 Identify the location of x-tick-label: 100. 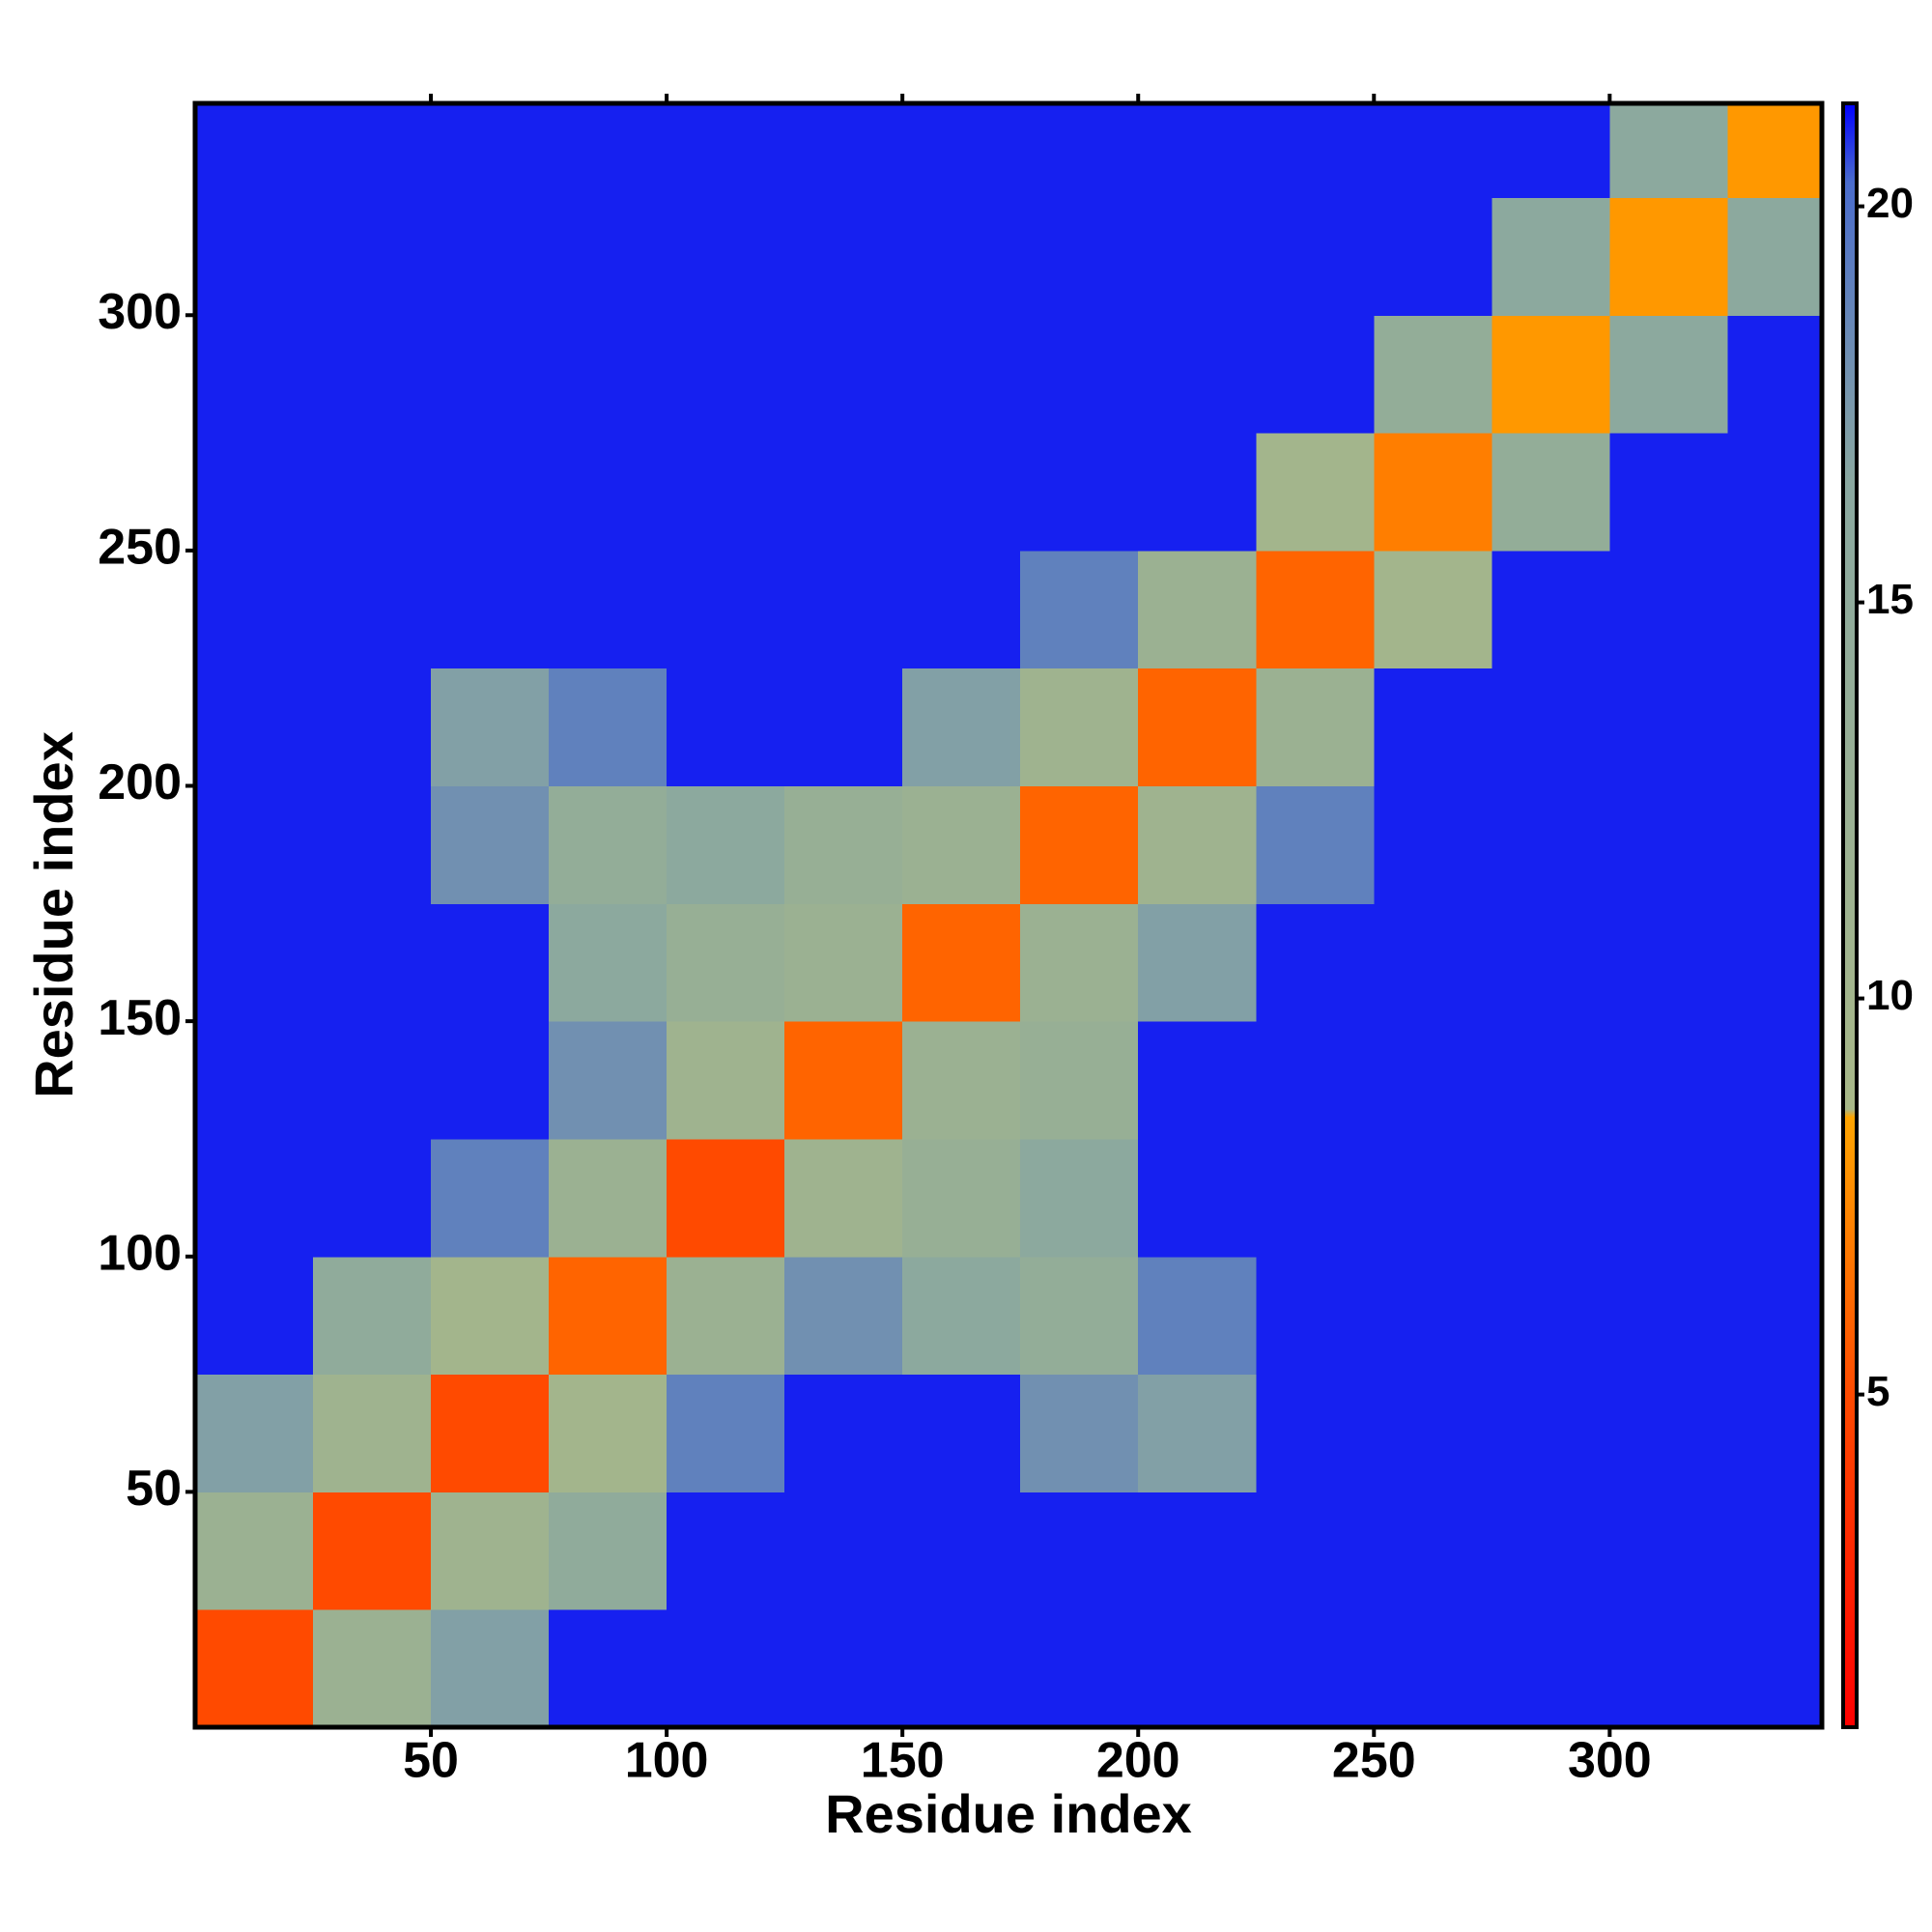
(667, 1761).